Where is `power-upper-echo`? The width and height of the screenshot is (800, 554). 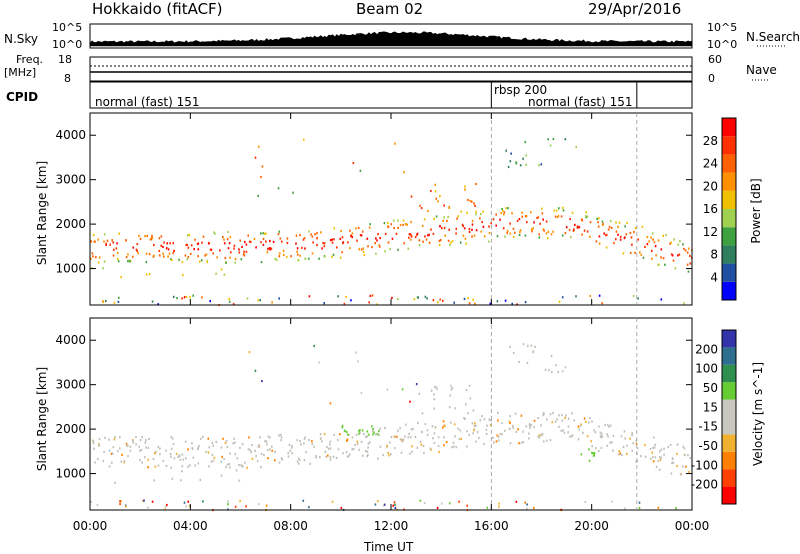
power-upper-echo is located at coordinates (448, 197).